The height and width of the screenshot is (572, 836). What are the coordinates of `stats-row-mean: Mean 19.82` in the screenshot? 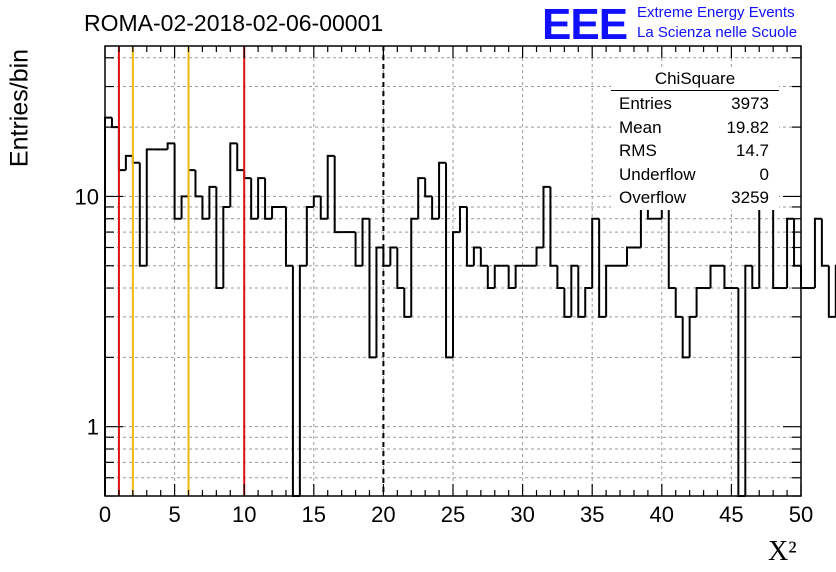 It's located at (695, 128).